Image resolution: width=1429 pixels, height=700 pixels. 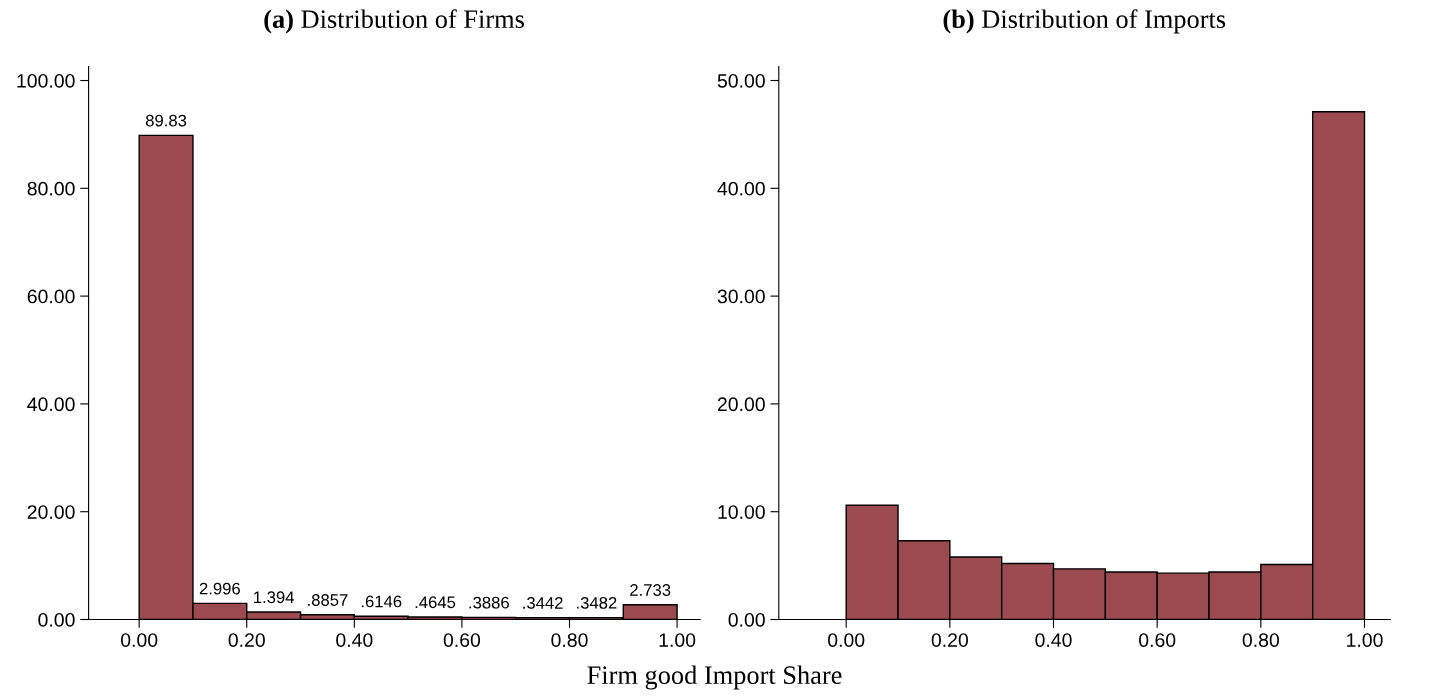 I want to click on data-label: .8857, so click(x=328, y=600).